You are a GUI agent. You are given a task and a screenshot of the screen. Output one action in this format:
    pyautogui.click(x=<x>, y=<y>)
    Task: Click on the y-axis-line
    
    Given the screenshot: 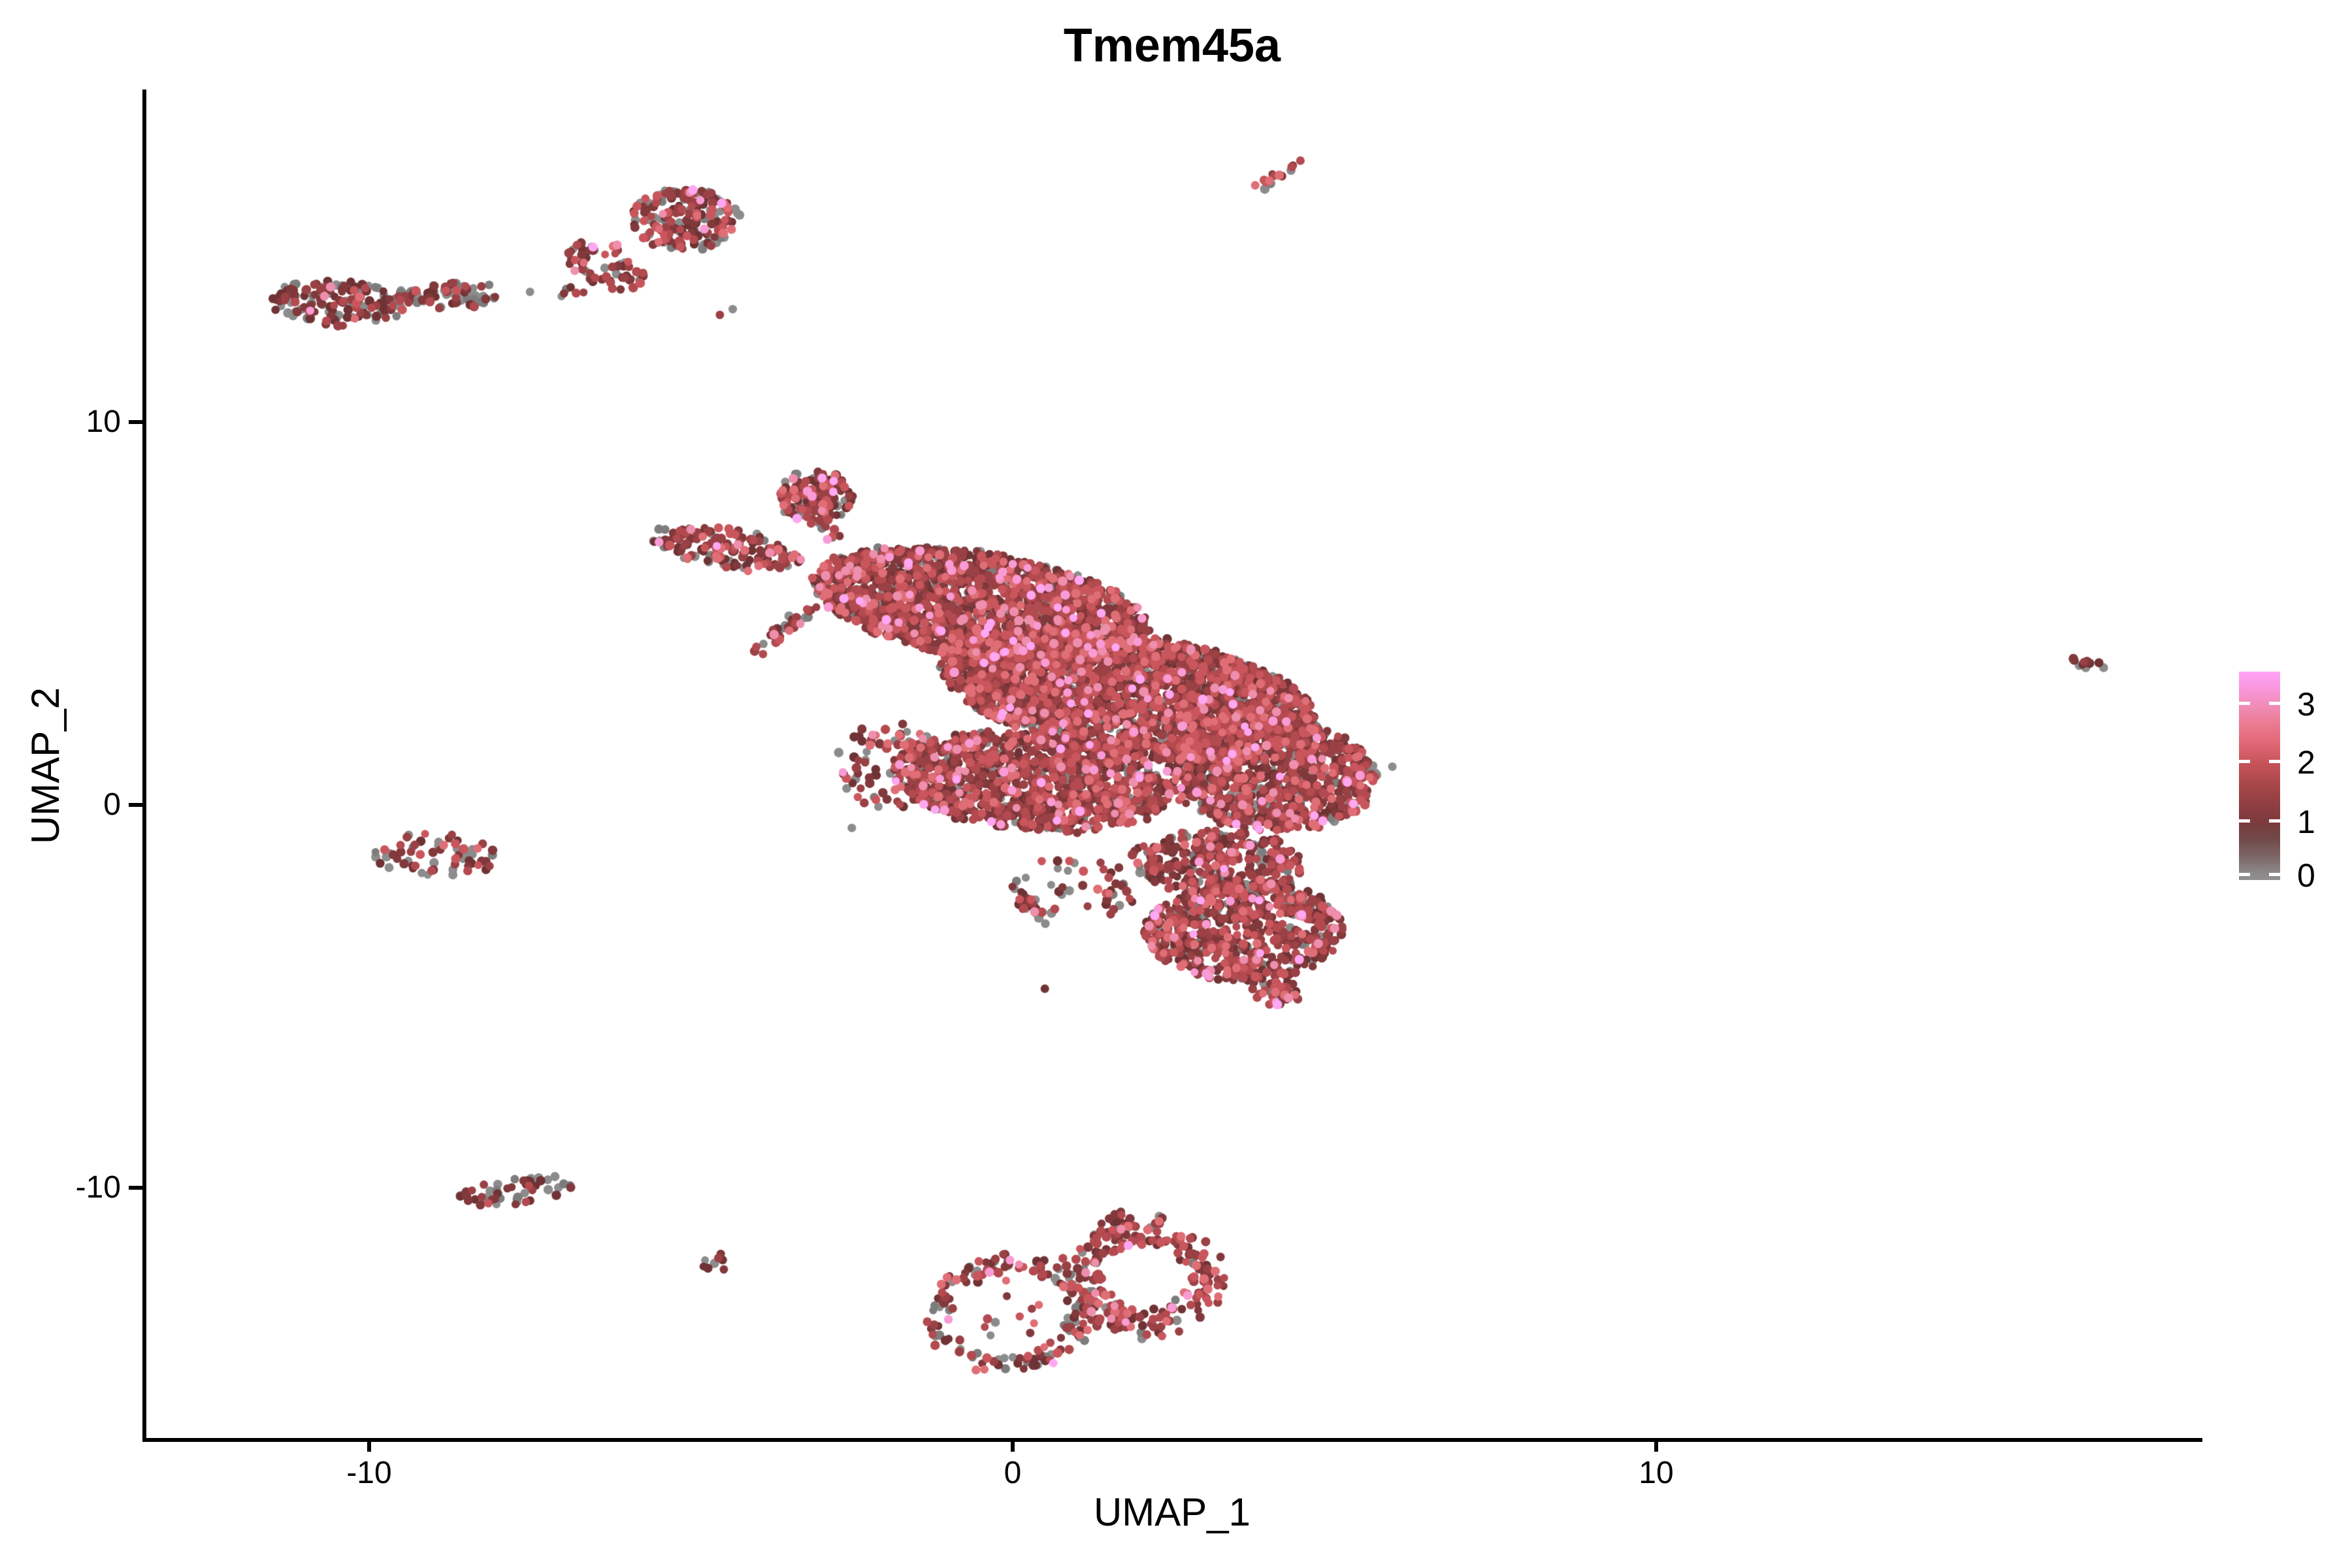 What is the action you would take?
    pyautogui.click(x=144, y=766)
    